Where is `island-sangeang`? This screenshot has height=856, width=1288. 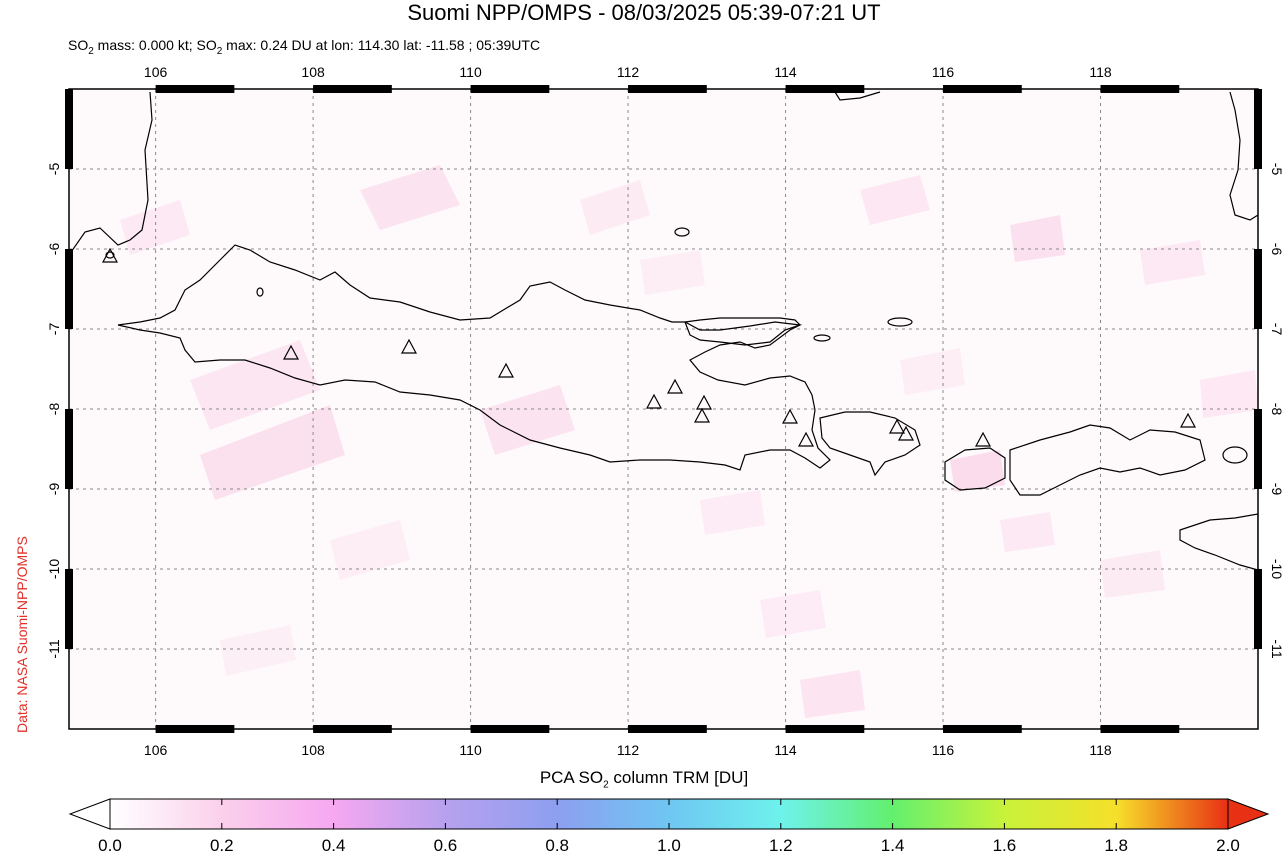 island-sangeang is located at coordinates (1235, 455).